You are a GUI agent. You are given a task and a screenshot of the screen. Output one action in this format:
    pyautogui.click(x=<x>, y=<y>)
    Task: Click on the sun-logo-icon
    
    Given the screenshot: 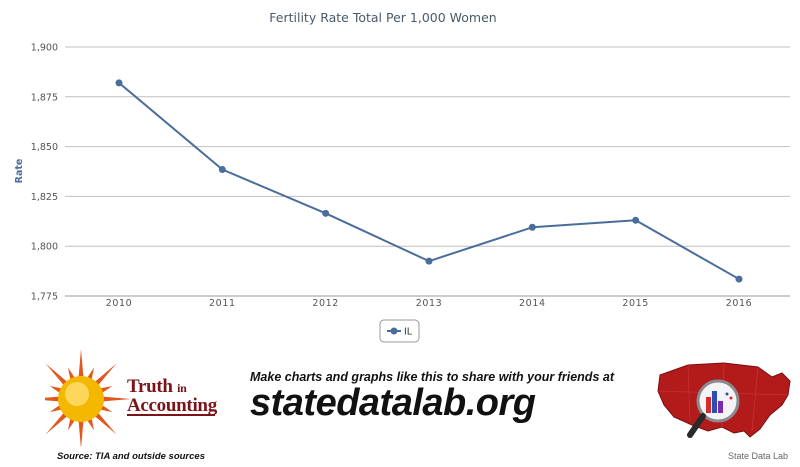 What is the action you would take?
    pyautogui.click(x=88, y=398)
    